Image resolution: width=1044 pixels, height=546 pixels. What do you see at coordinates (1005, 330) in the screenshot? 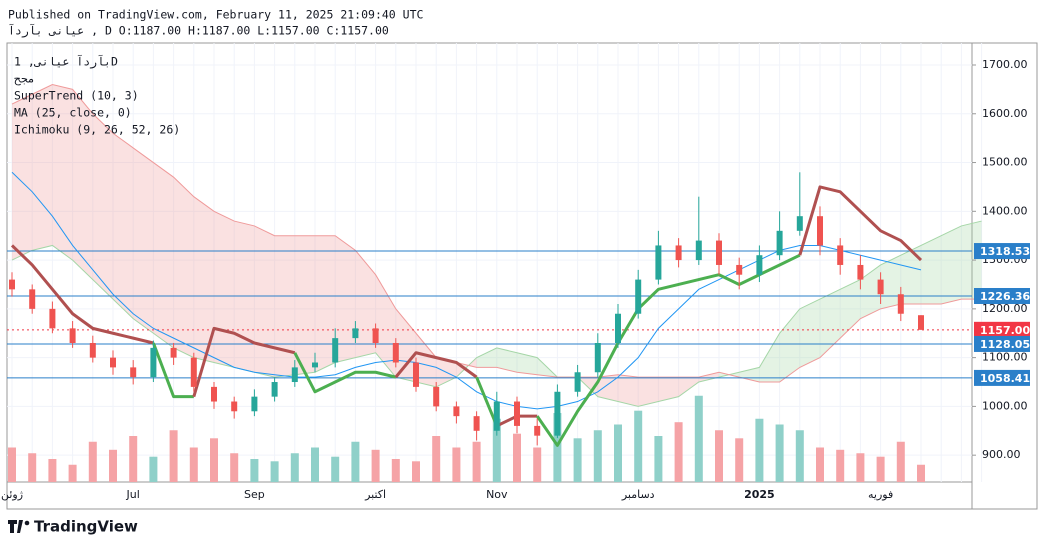
I see `price-label: 1157.00` at bounding box center [1005, 330].